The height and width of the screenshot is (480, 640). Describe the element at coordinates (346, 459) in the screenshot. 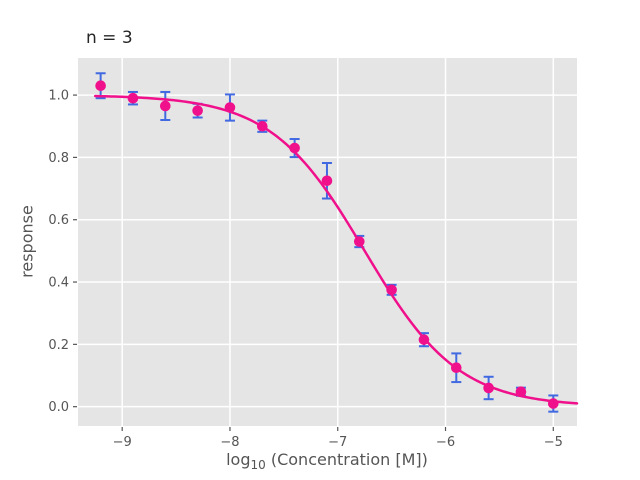

I see `x-axis-label-rest: (Concentration [M])` at that location.